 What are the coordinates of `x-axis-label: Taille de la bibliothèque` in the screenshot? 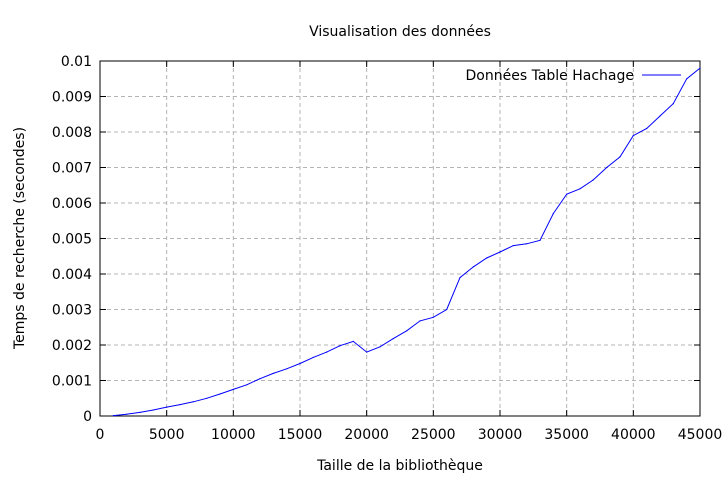 It's located at (399, 466).